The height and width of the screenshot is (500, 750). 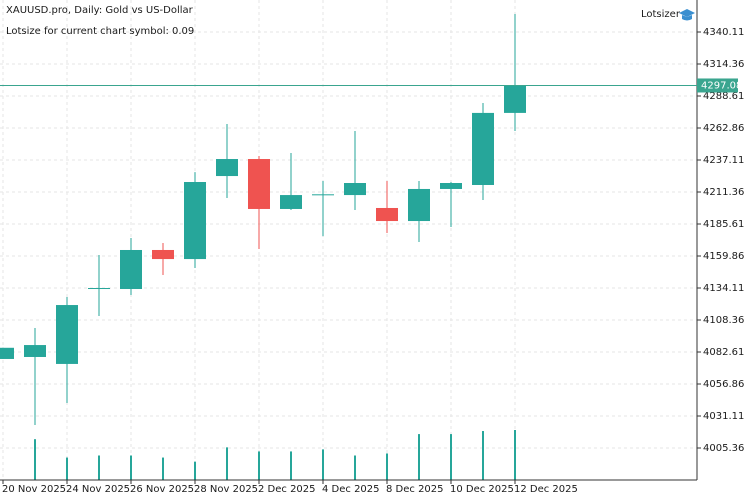 What do you see at coordinates (723, 192) in the screenshot?
I see `y-tick-label: 4211.36` at bounding box center [723, 192].